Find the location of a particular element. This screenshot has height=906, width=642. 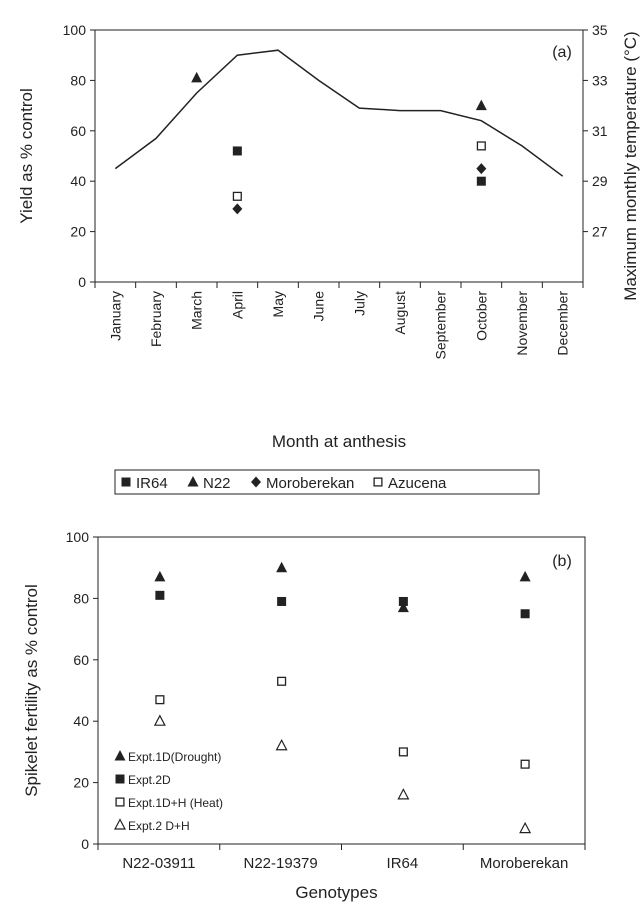

panel-a-ytick-label: 100 is located at coordinates (75, 30).